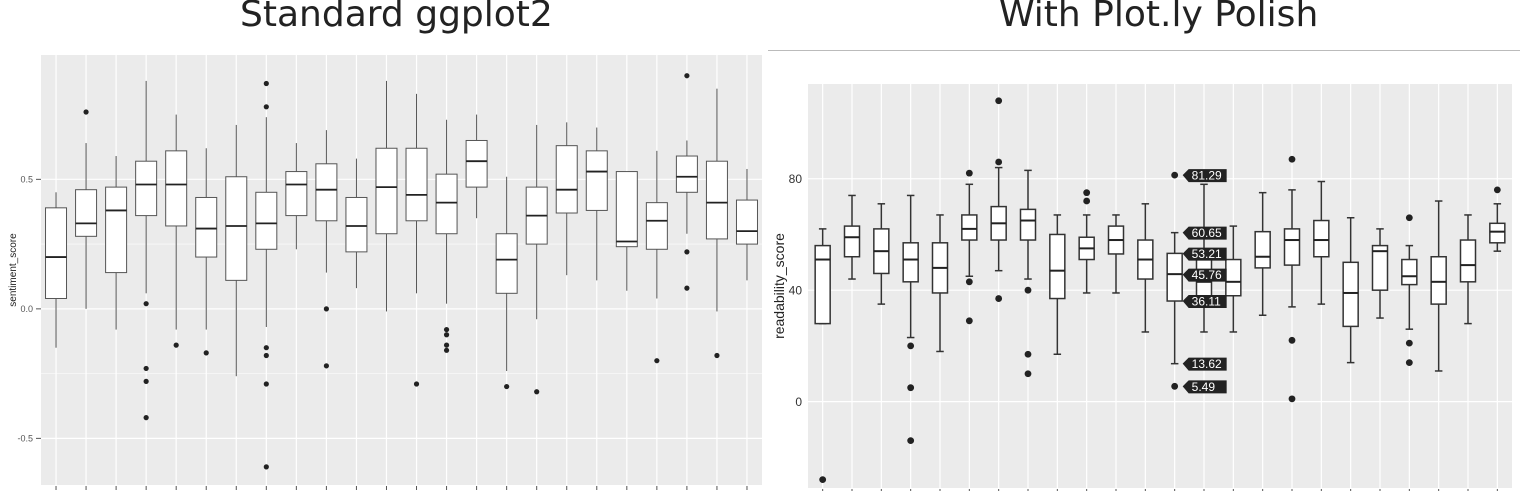 Image resolution: width=1520 pixels, height=491 pixels. What do you see at coordinates (1144, 50) in the screenshot?
I see `modebar-divider` at bounding box center [1144, 50].